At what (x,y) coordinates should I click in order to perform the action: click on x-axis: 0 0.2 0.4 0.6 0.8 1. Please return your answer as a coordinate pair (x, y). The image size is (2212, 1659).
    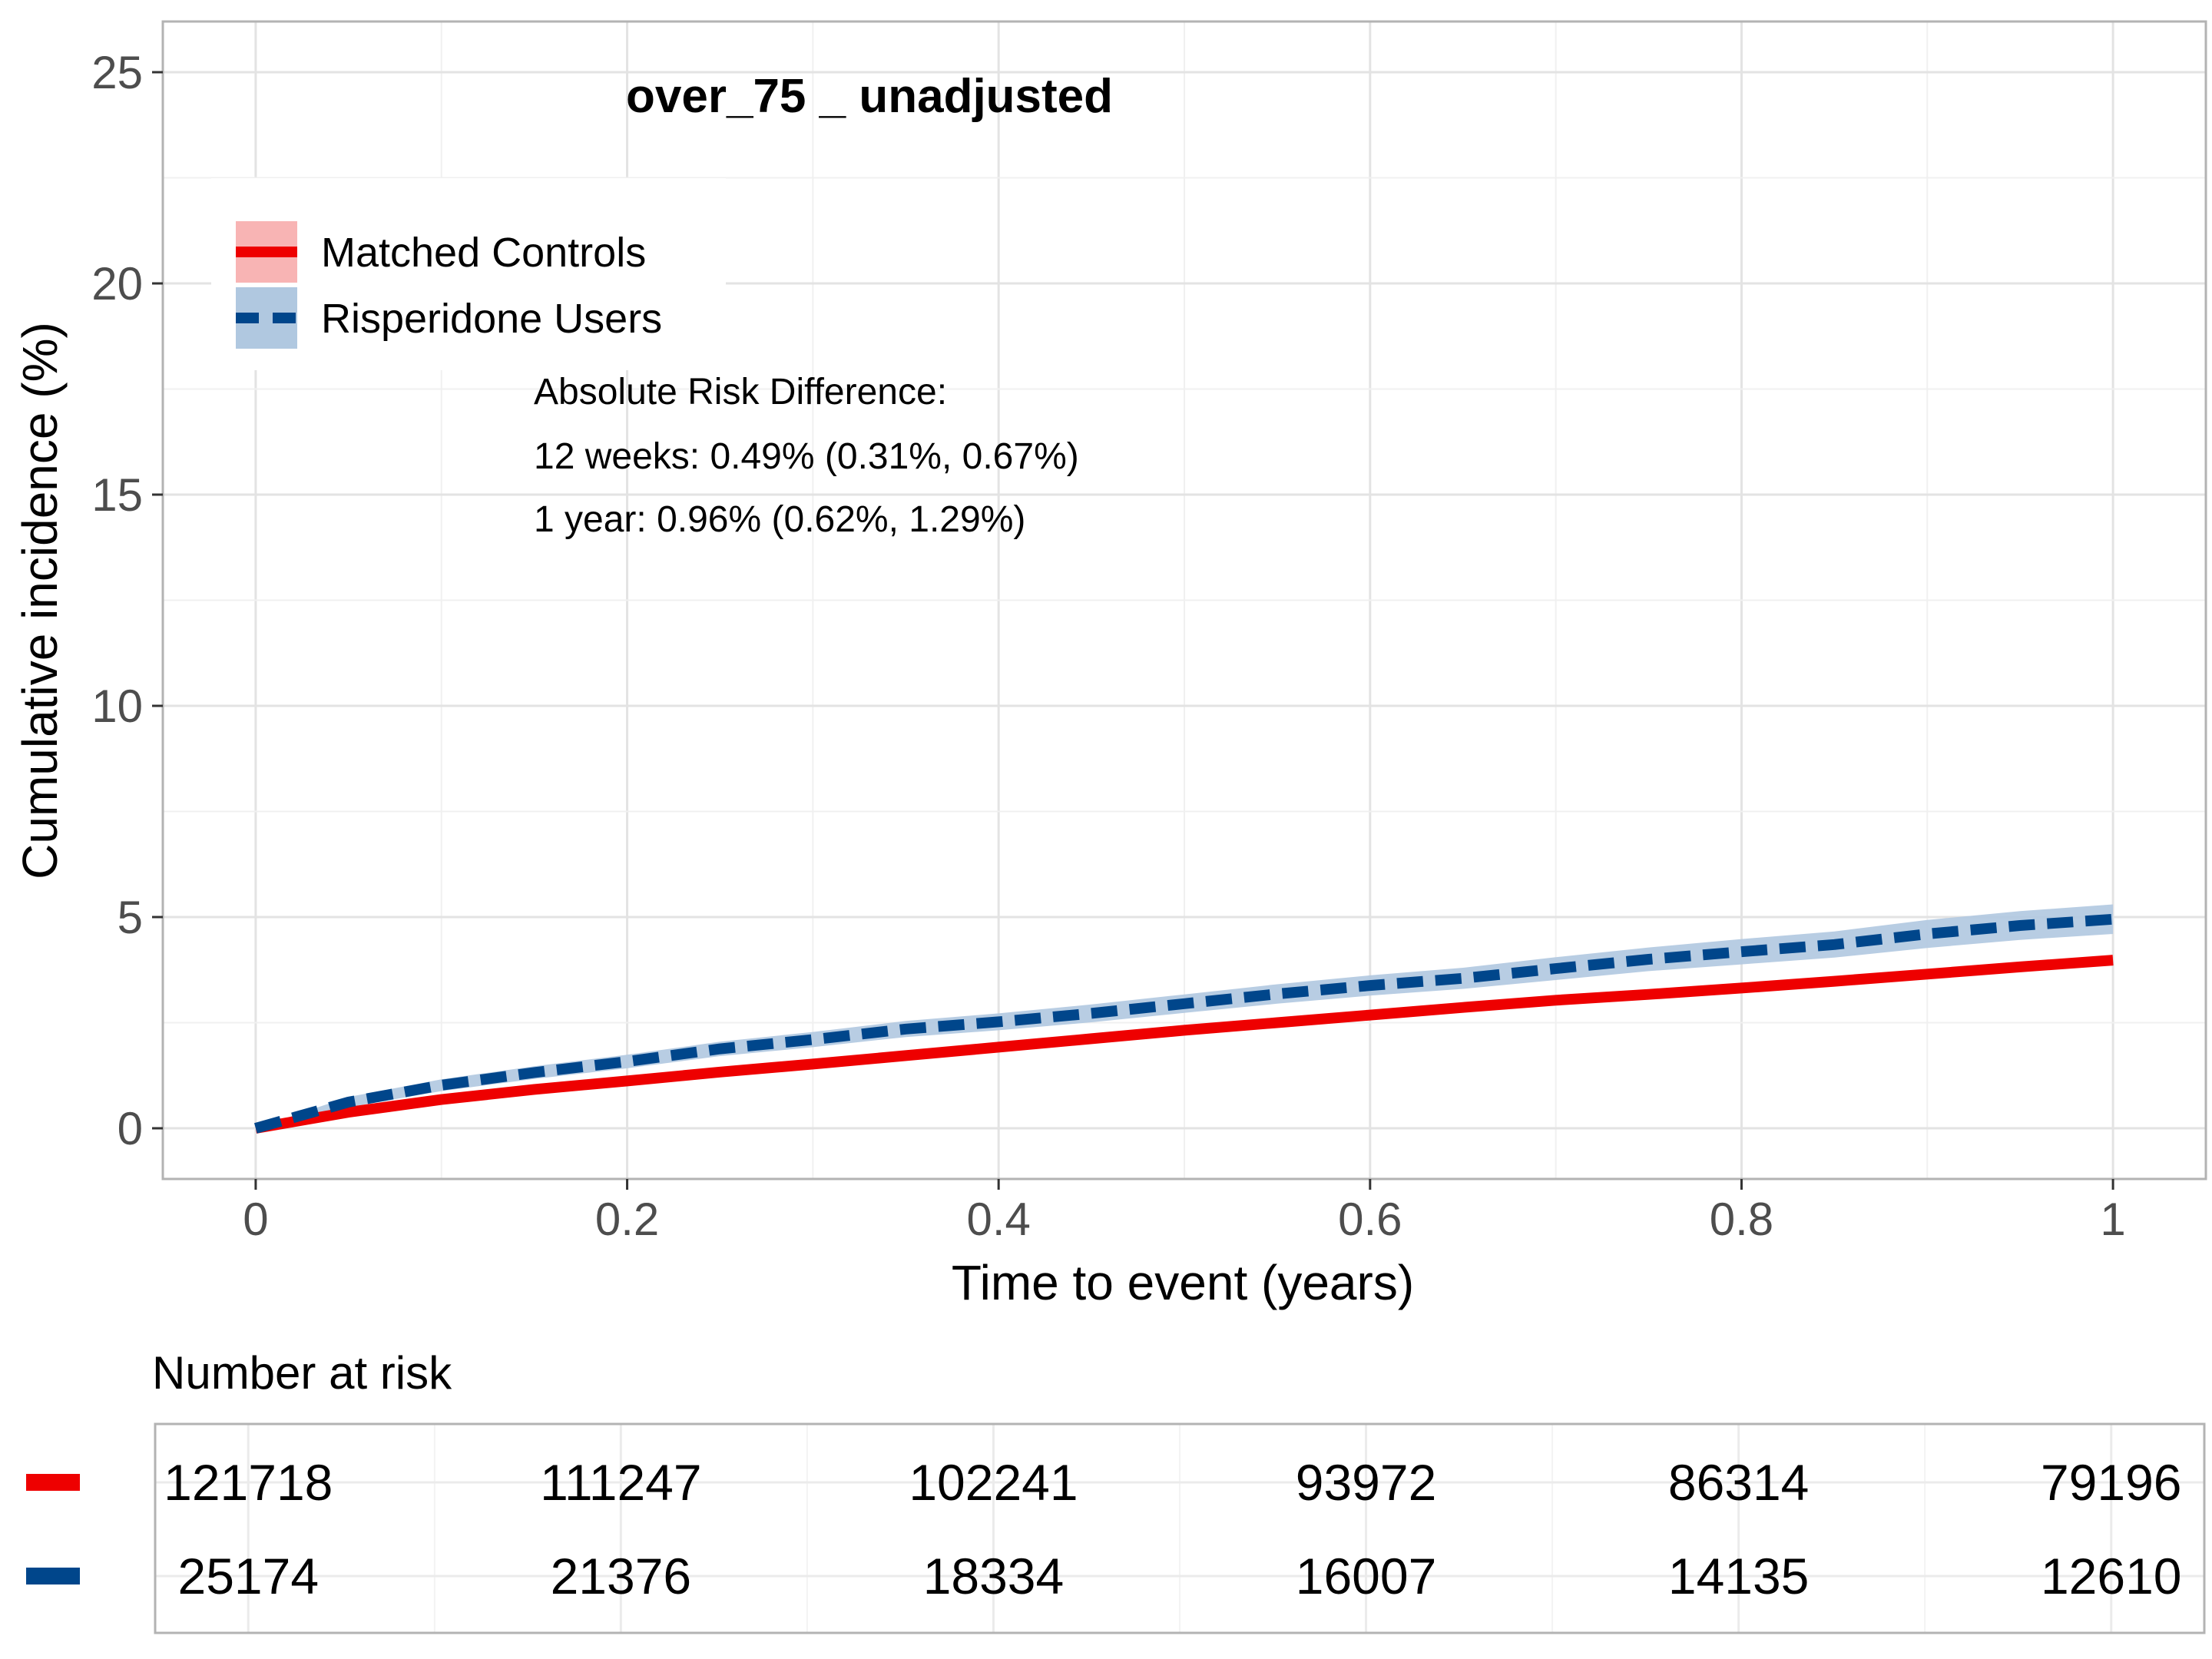
    Looking at the image, I should click on (1185, 1212).